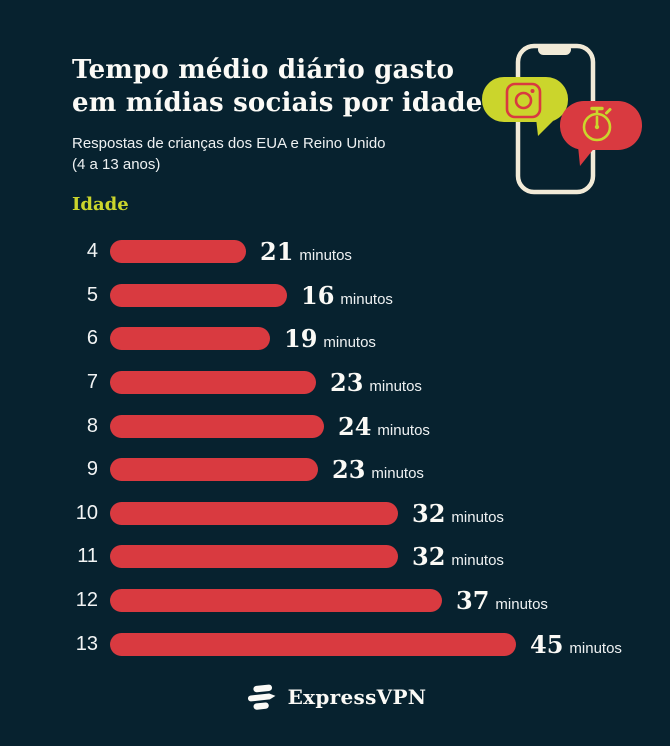 The height and width of the screenshot is (746, 670). I want to click on brand-wordmark: ExpressVPN, so click(357, 696).